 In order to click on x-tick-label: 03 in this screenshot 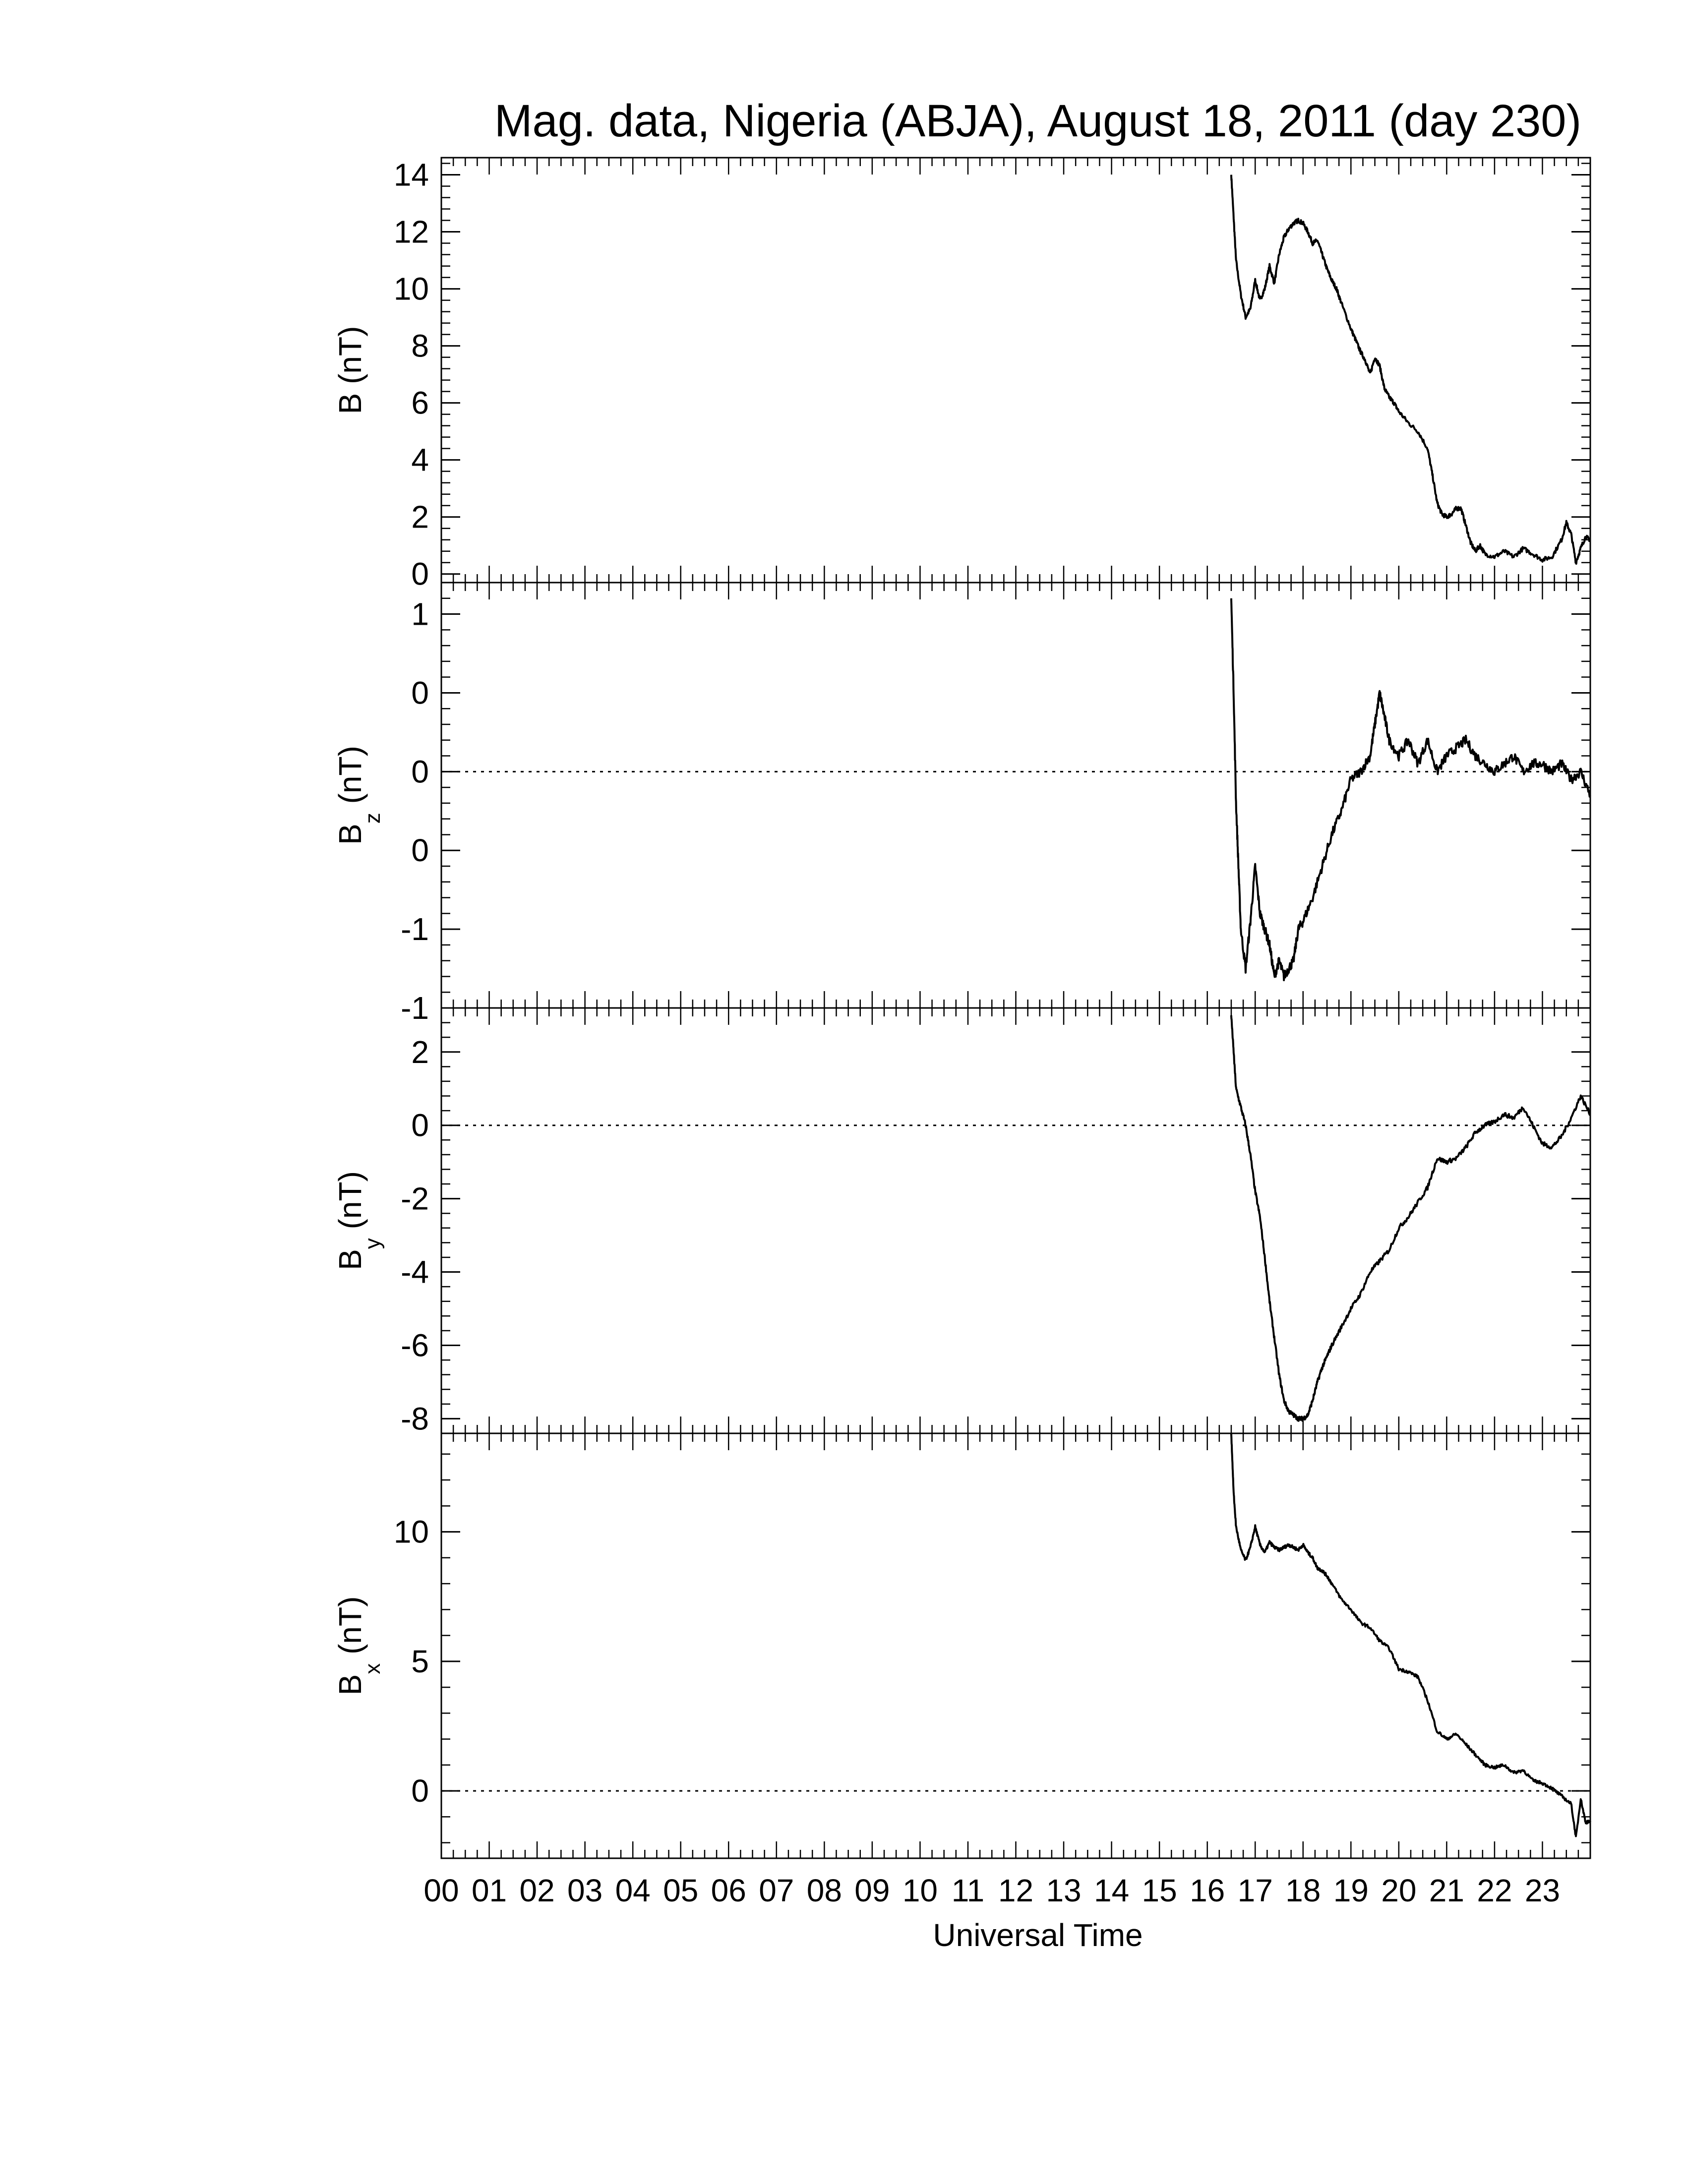, I will do `click(585, 1890)`.